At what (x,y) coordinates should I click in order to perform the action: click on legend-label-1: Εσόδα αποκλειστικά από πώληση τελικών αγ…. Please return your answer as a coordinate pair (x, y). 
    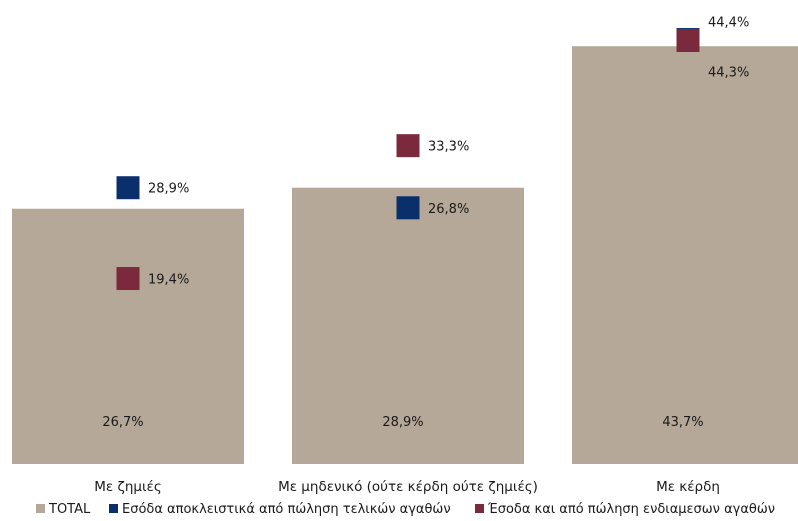
    Looking at the image, I should click on (286, 509).